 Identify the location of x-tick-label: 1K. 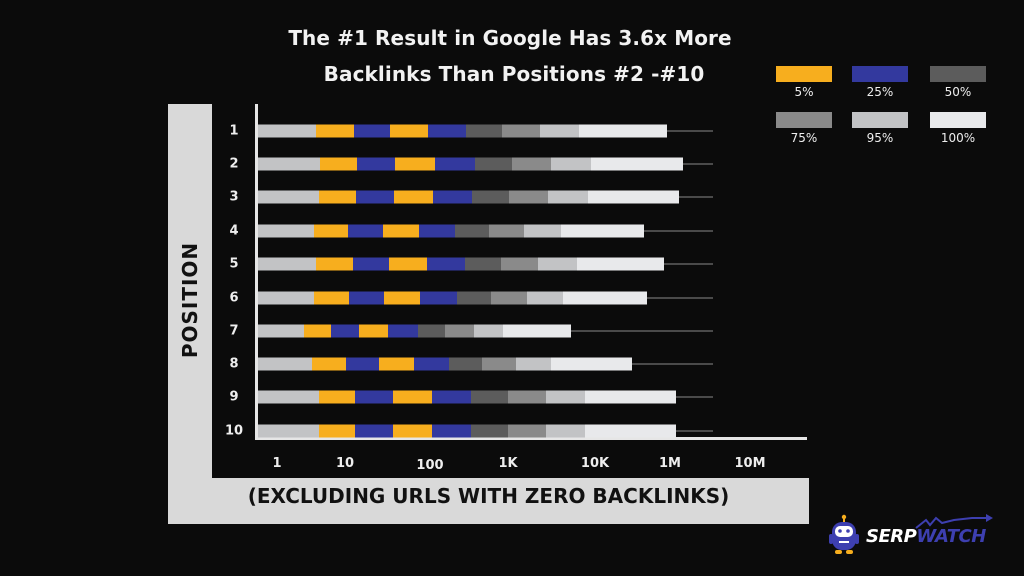
(508, 463).